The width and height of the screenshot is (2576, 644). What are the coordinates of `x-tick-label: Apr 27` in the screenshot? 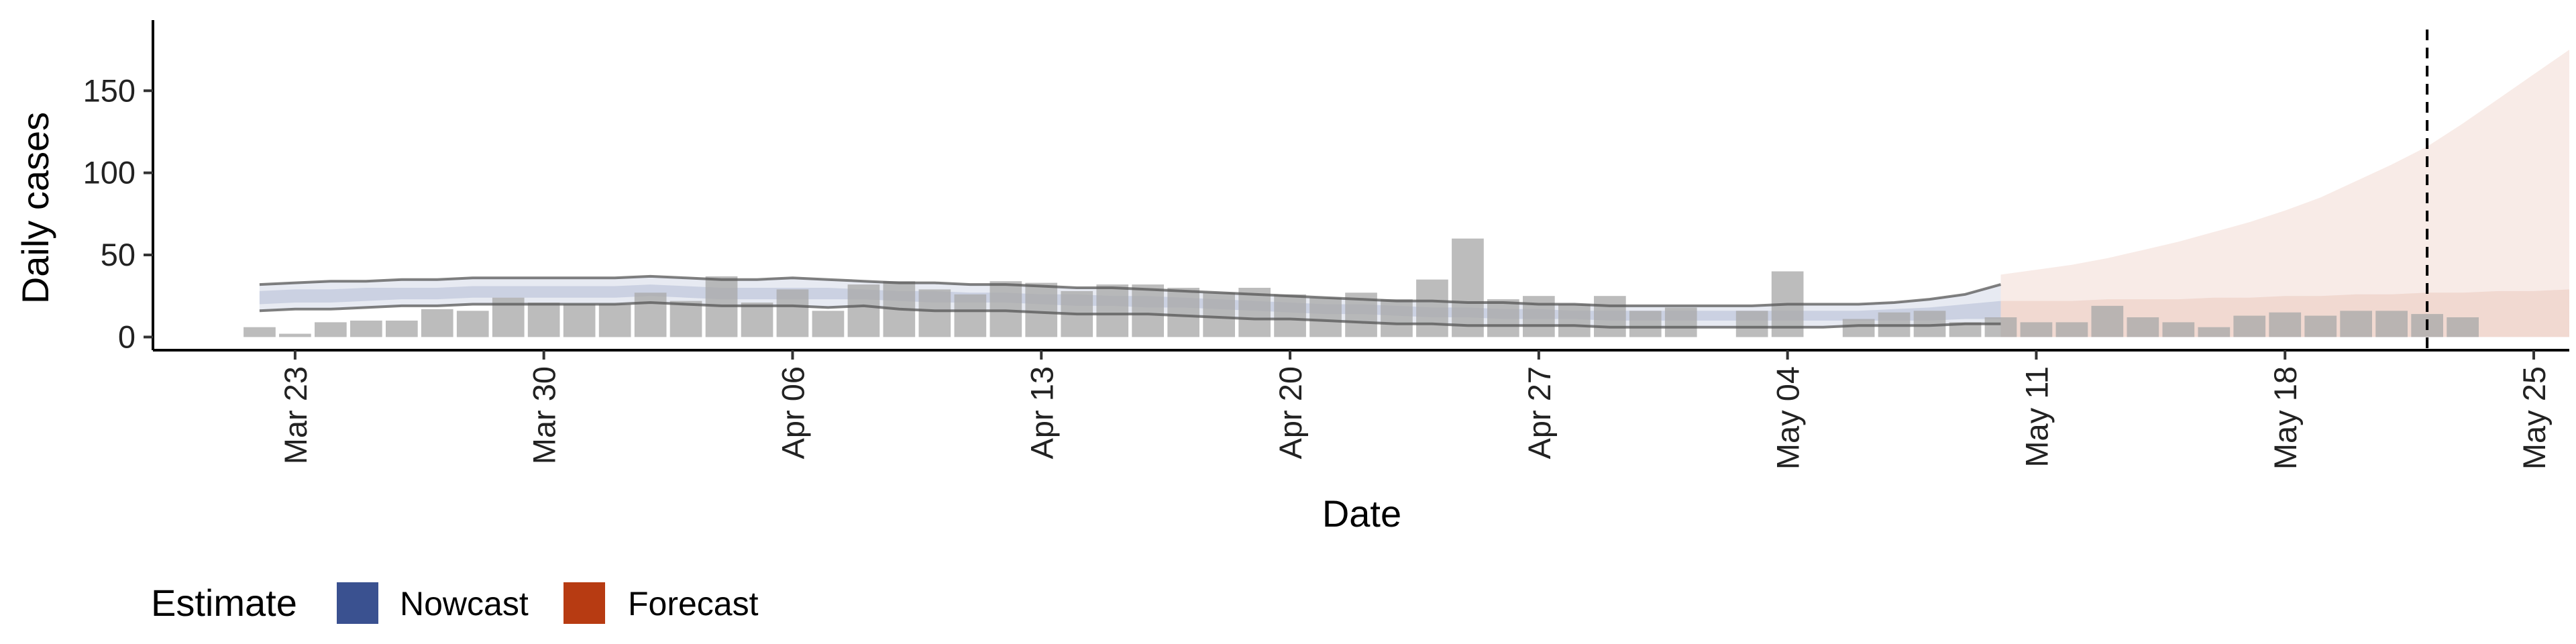 It's located at (1539, 412).